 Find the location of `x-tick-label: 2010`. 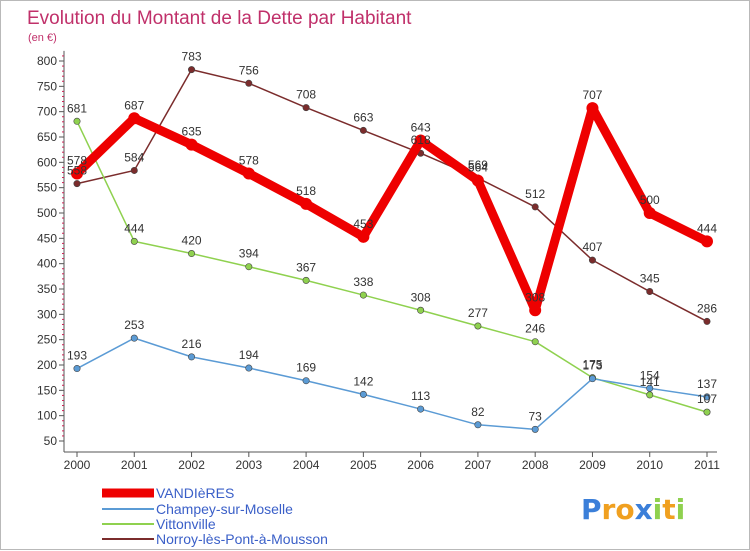

x-tick-label: 2010 is located at coordinates (649, 465).